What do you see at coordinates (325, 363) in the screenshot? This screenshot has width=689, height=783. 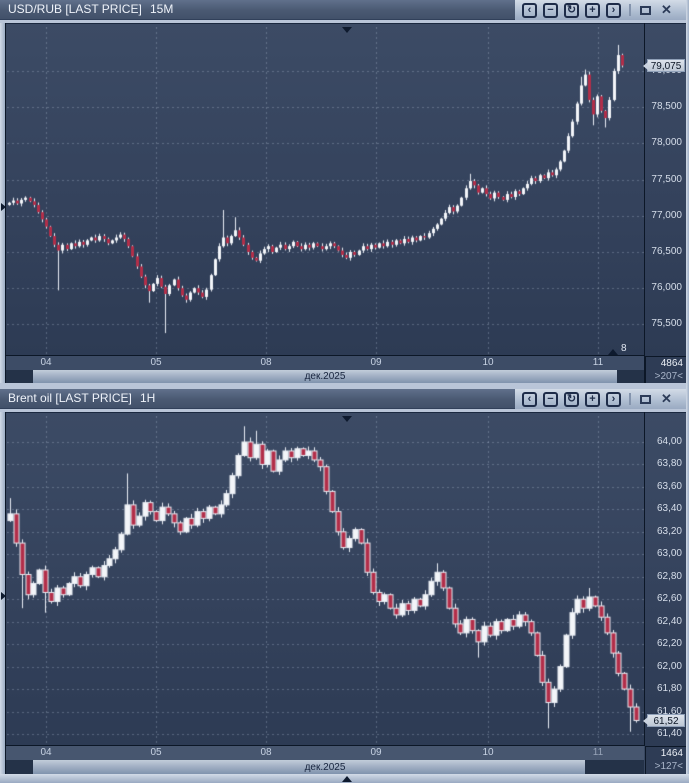 I see `usdrub-date-axis: 04 05 08 09 10 11` at bounding box center [325, 363].